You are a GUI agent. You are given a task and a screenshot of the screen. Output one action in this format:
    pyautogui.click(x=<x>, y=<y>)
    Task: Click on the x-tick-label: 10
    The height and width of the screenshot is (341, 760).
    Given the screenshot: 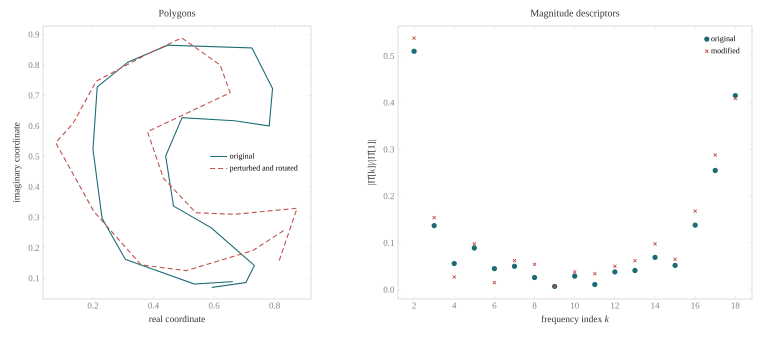 What is the action you would take?
    pyautogui.click(x=575, y=305)
    